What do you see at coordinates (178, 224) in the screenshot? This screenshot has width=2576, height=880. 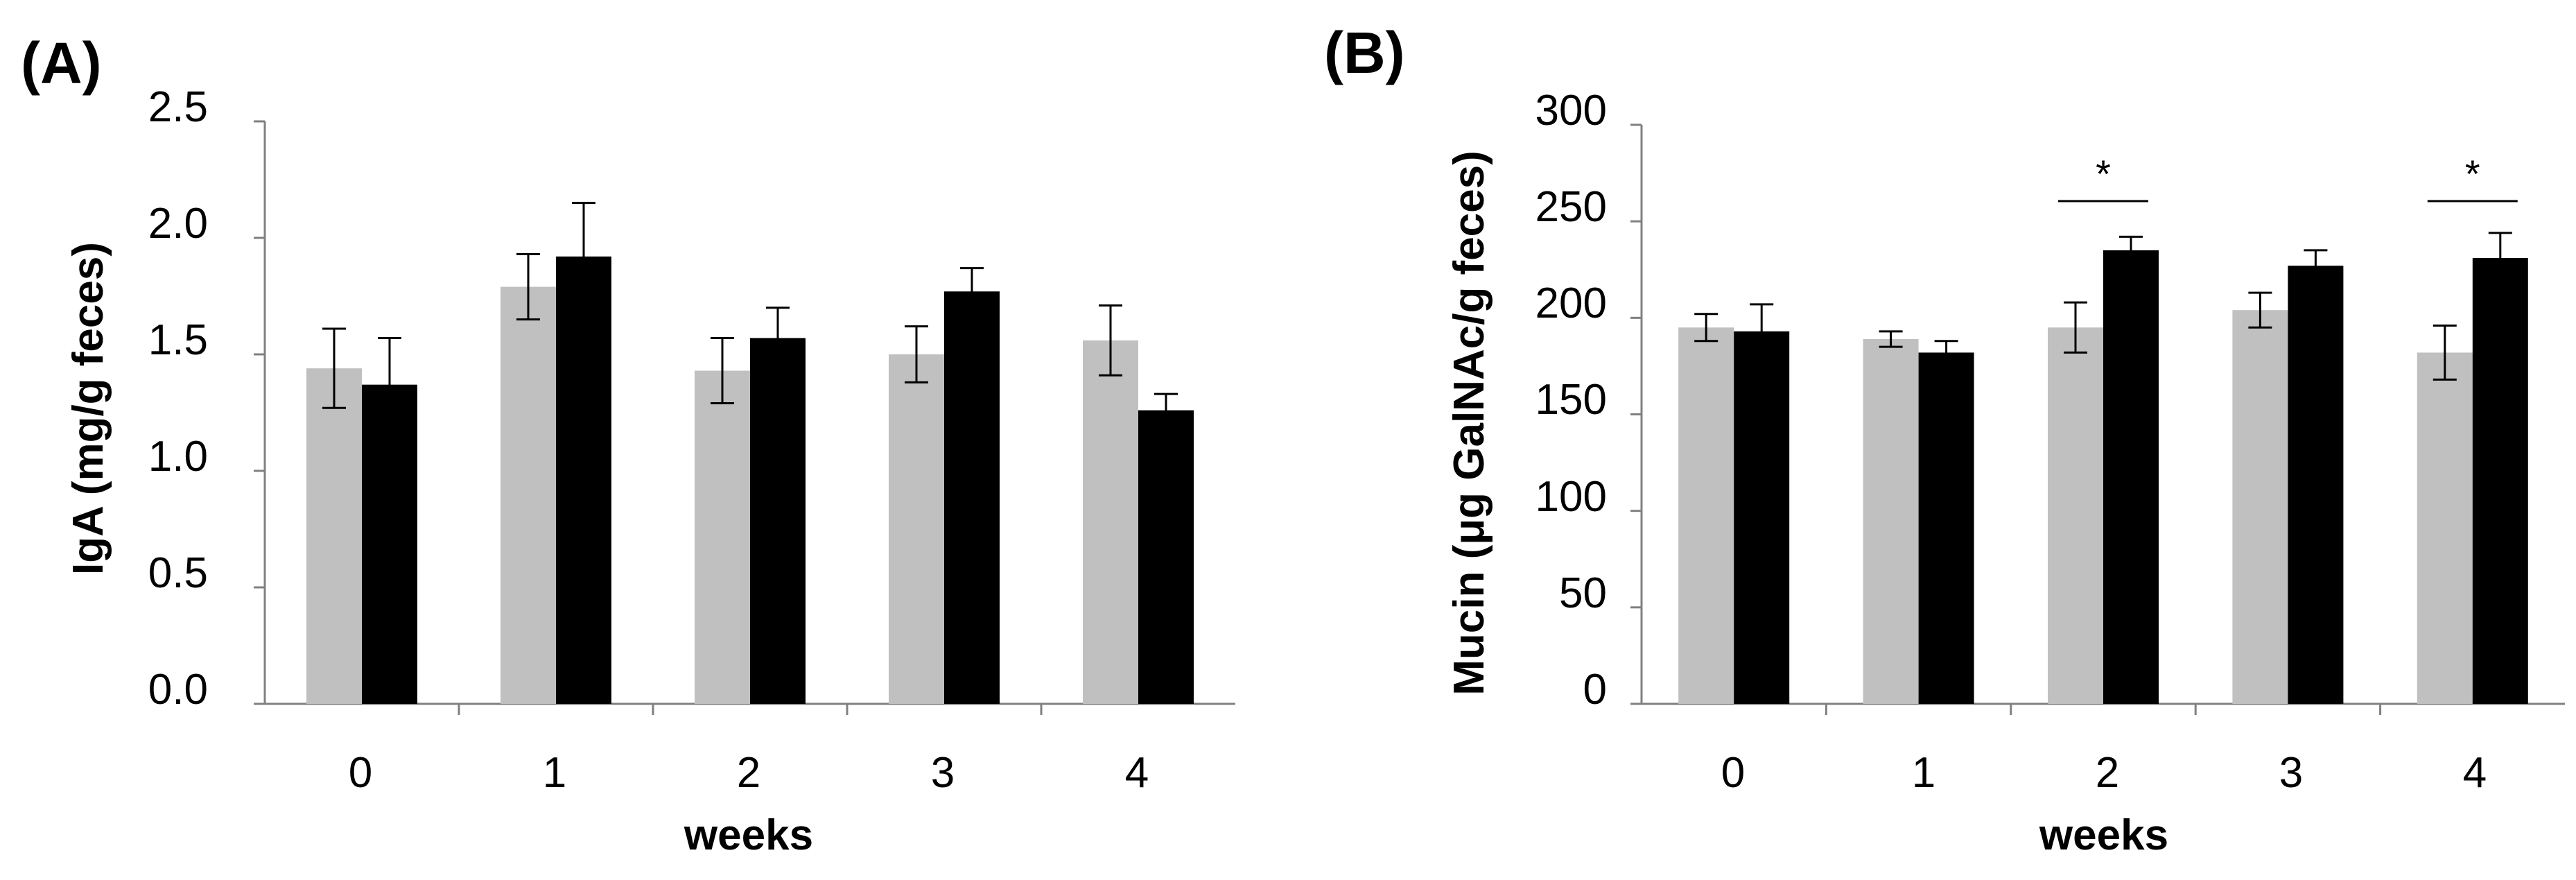 I see `panel-a-ytick-label: 2.0` at bounding box center [178, 224].